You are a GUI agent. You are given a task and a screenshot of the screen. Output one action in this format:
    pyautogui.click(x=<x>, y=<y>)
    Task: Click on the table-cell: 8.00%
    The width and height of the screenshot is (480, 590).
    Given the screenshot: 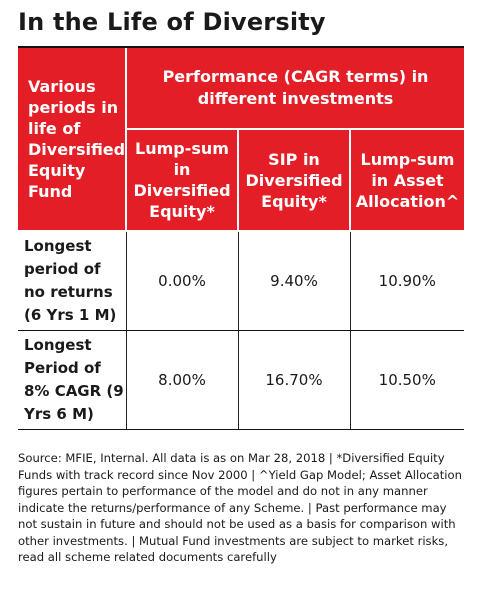 What is the action you would take?
    pyautogui.click(x=181, y=380)
    